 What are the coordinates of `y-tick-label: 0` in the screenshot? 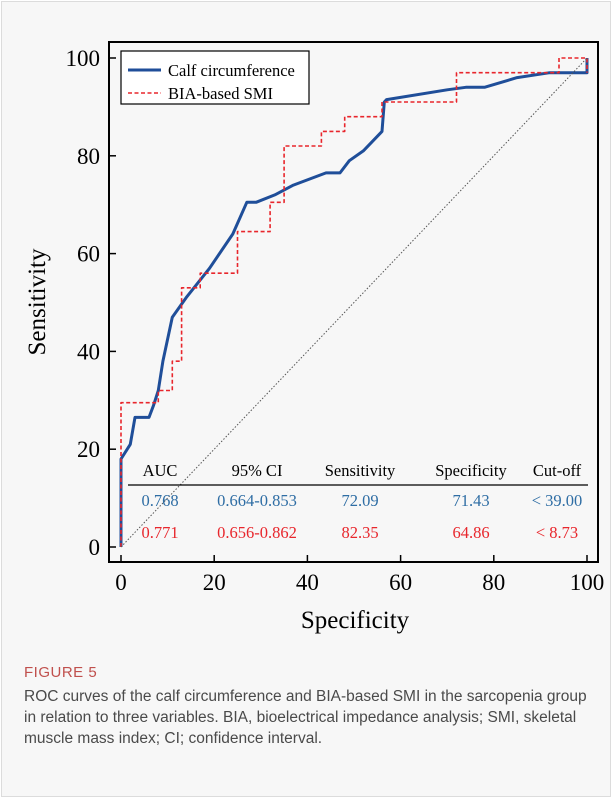 It's located at (95, 547).